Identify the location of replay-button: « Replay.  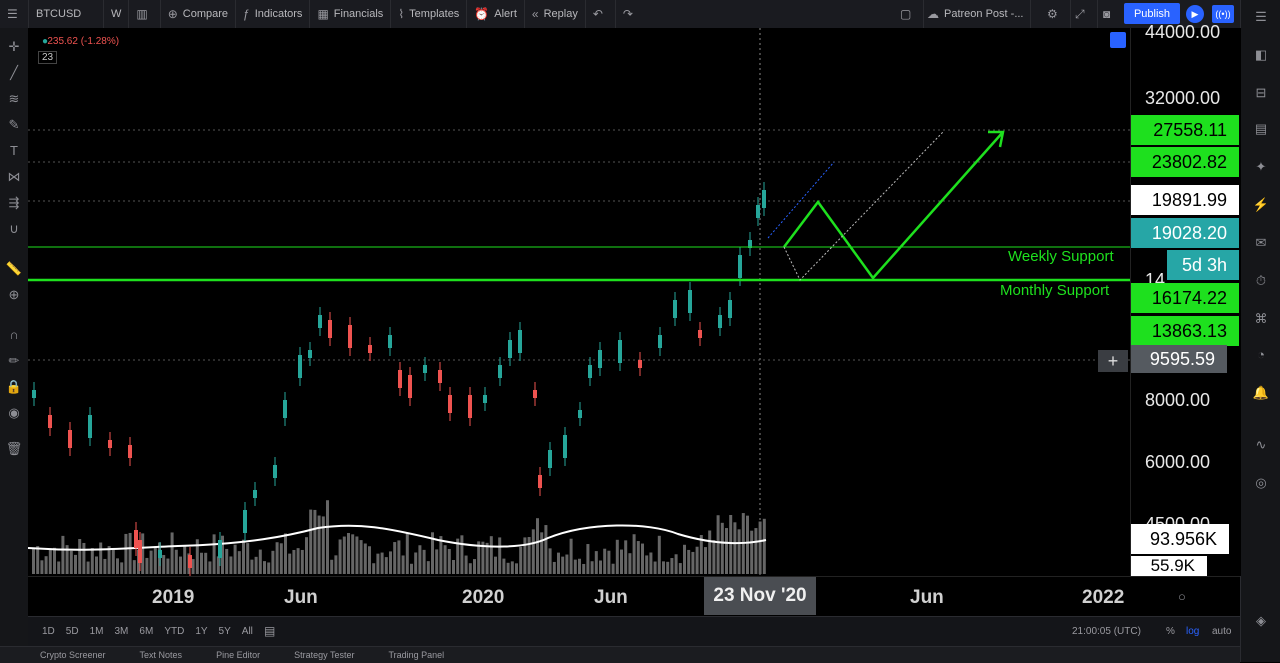
(555, 14).